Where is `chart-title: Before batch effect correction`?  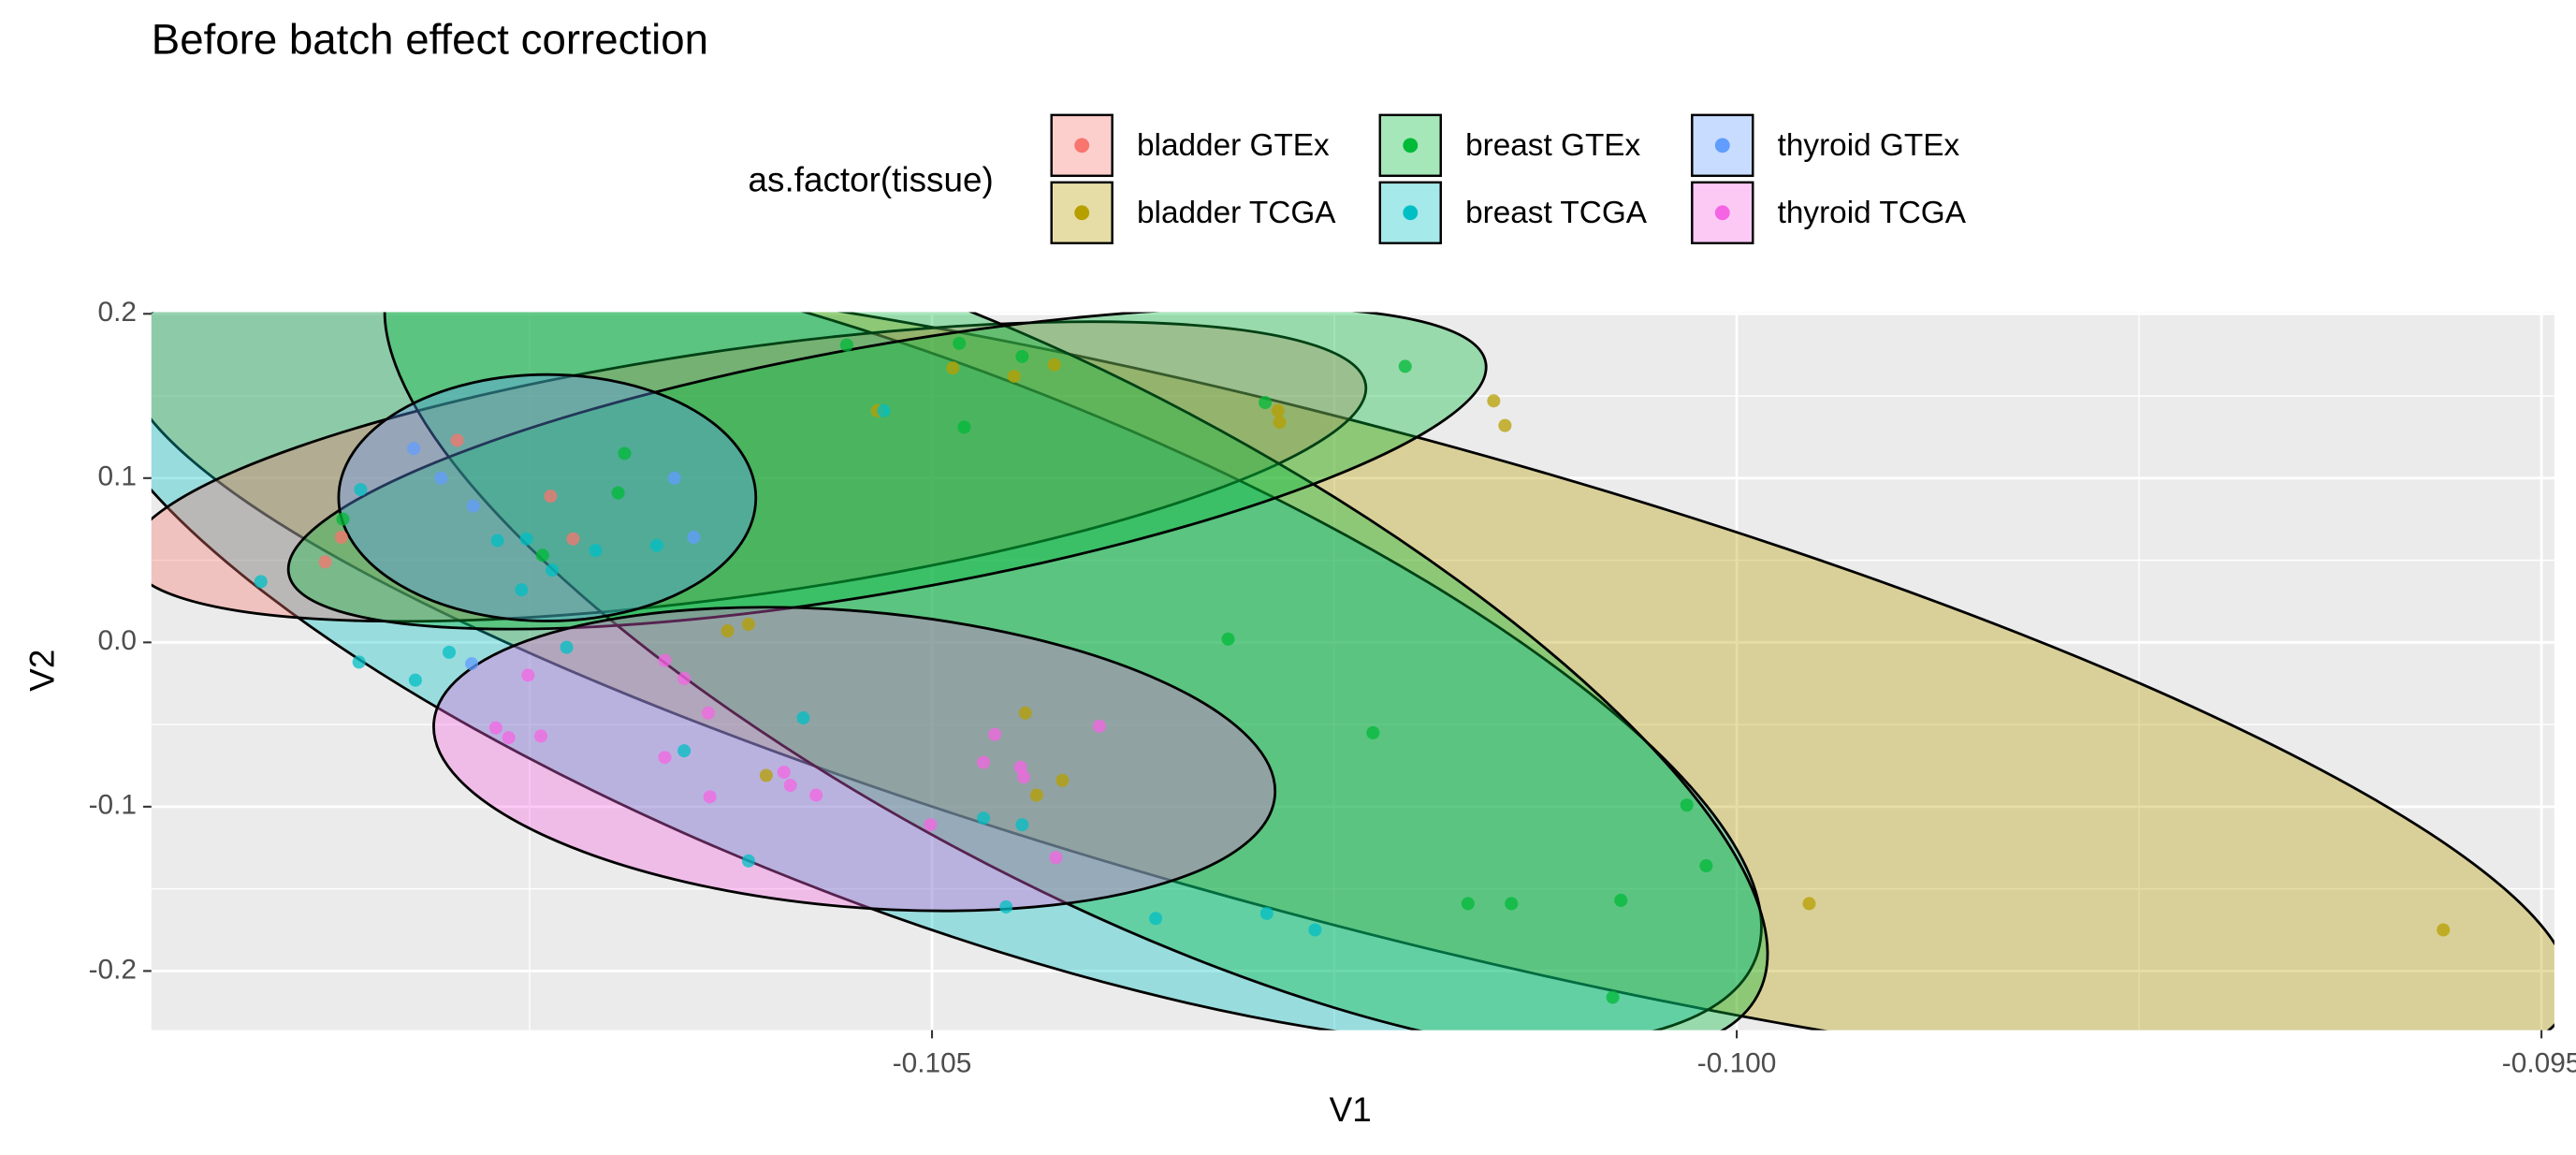 chart-title: Before batch effect correction is located at coordinates (430, 40).